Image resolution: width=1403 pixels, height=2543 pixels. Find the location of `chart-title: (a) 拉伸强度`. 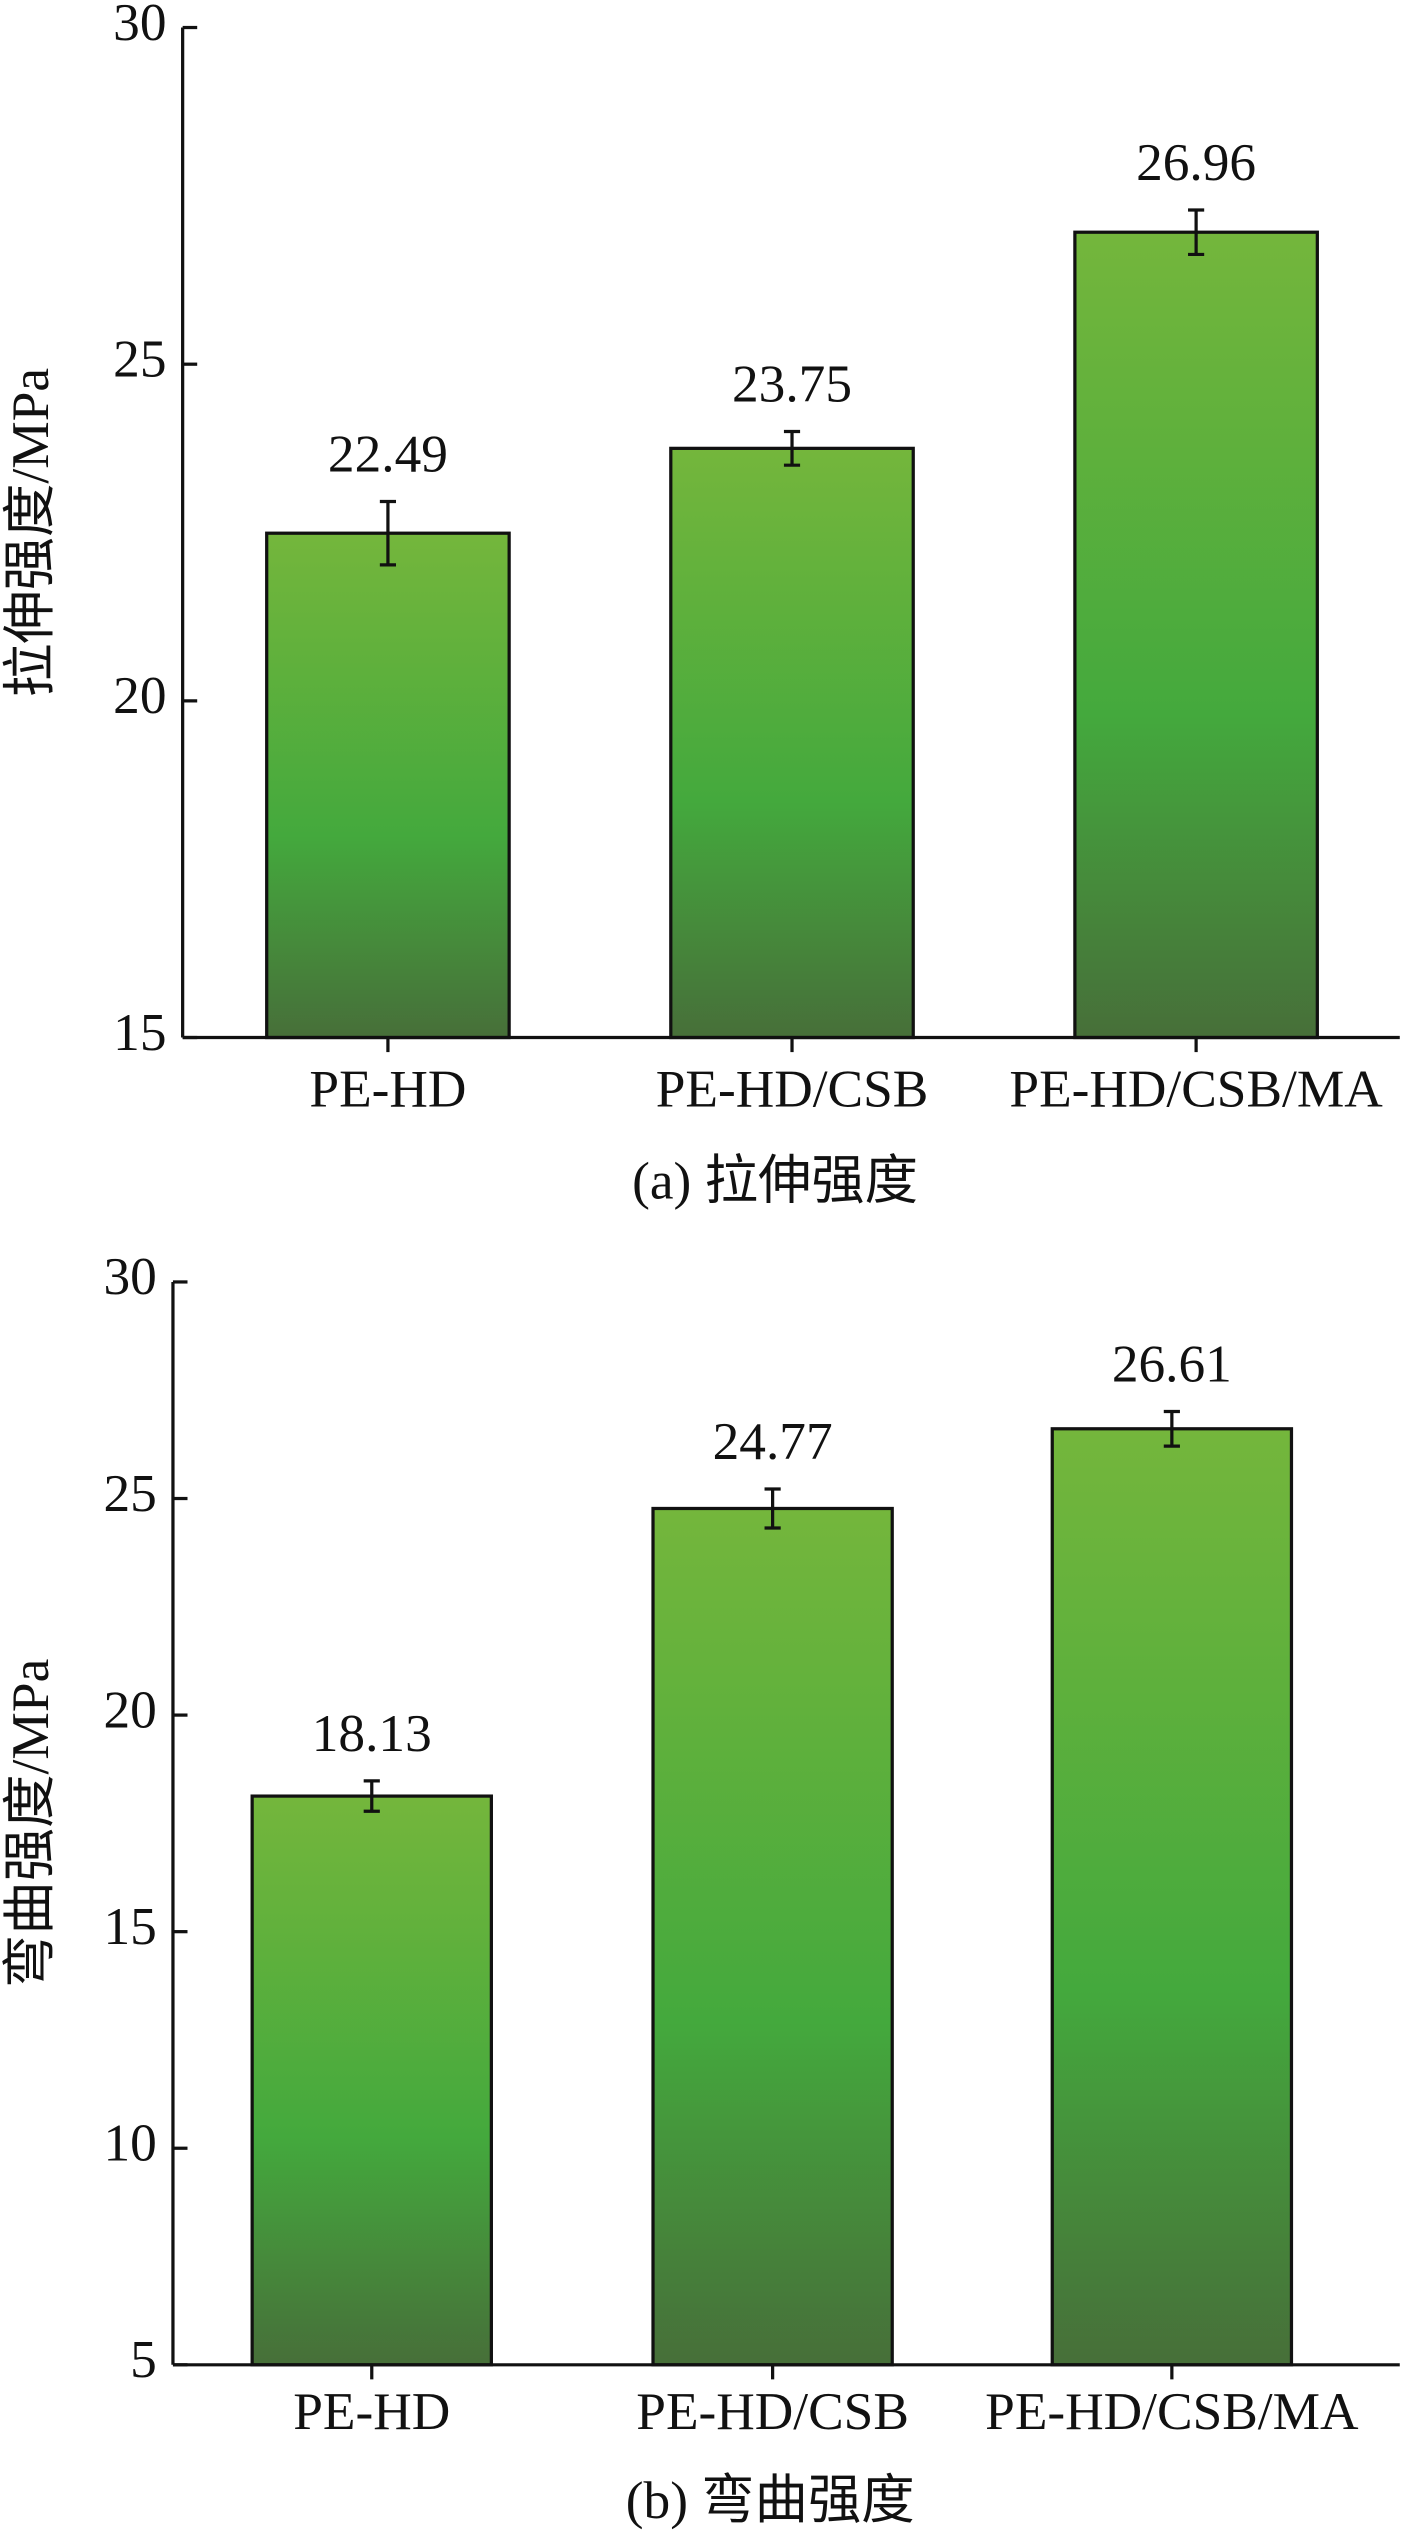

chart-title: (a) 拉伸强度 is located at coordinates (775, 1181).